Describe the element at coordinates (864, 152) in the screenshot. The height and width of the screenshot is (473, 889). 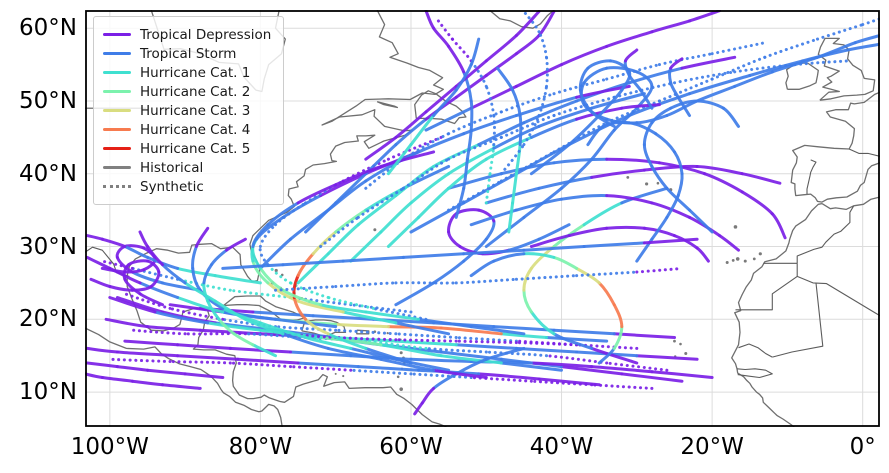
I see `border-france-spain-border` at that location.